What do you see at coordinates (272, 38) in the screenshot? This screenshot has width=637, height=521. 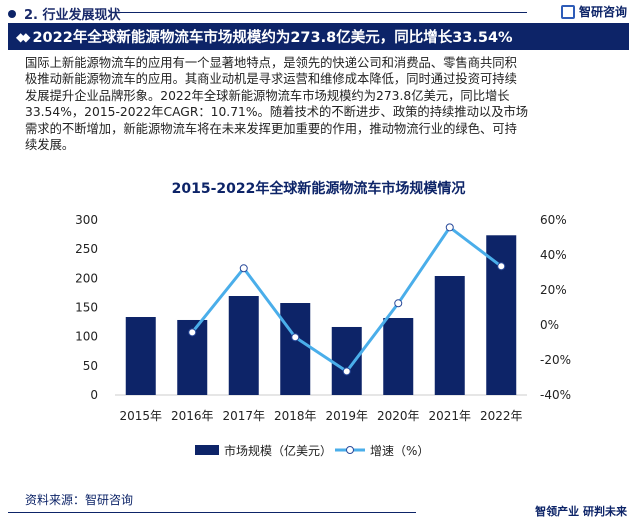 I see `headline: 2022年全球新能源物流车市场规模约为273.8亿美元，同比增长33.54%` at bounding box center [272, 38].